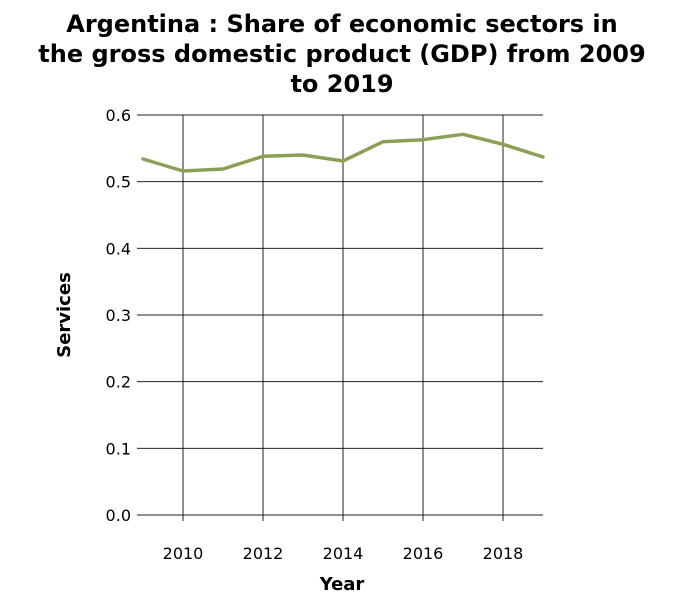 The width and height of the screenshot is (684, 604). I want to click on y-tick-label: 0.4, so click(118, 248).